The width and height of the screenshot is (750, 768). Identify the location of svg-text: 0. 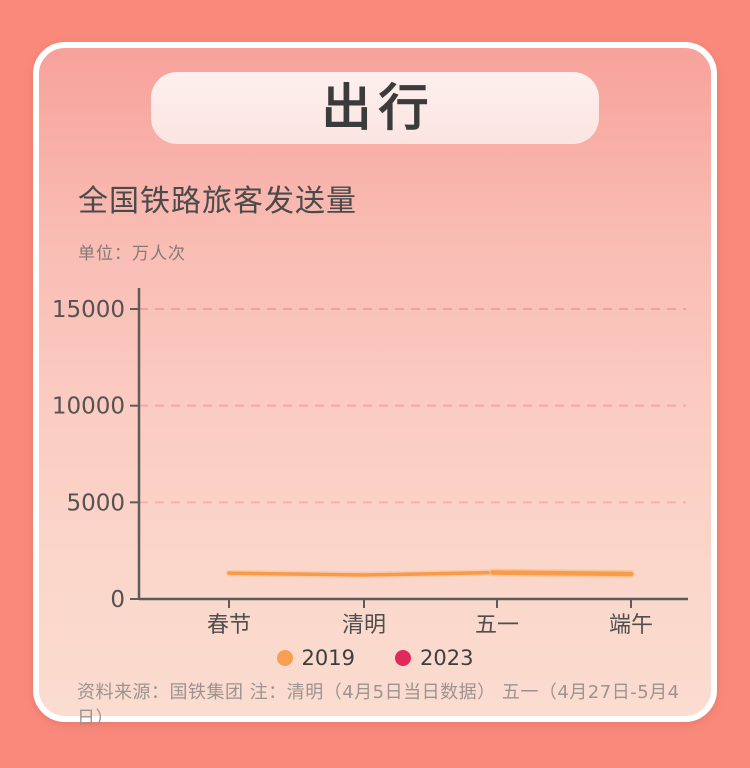
(117, 600).